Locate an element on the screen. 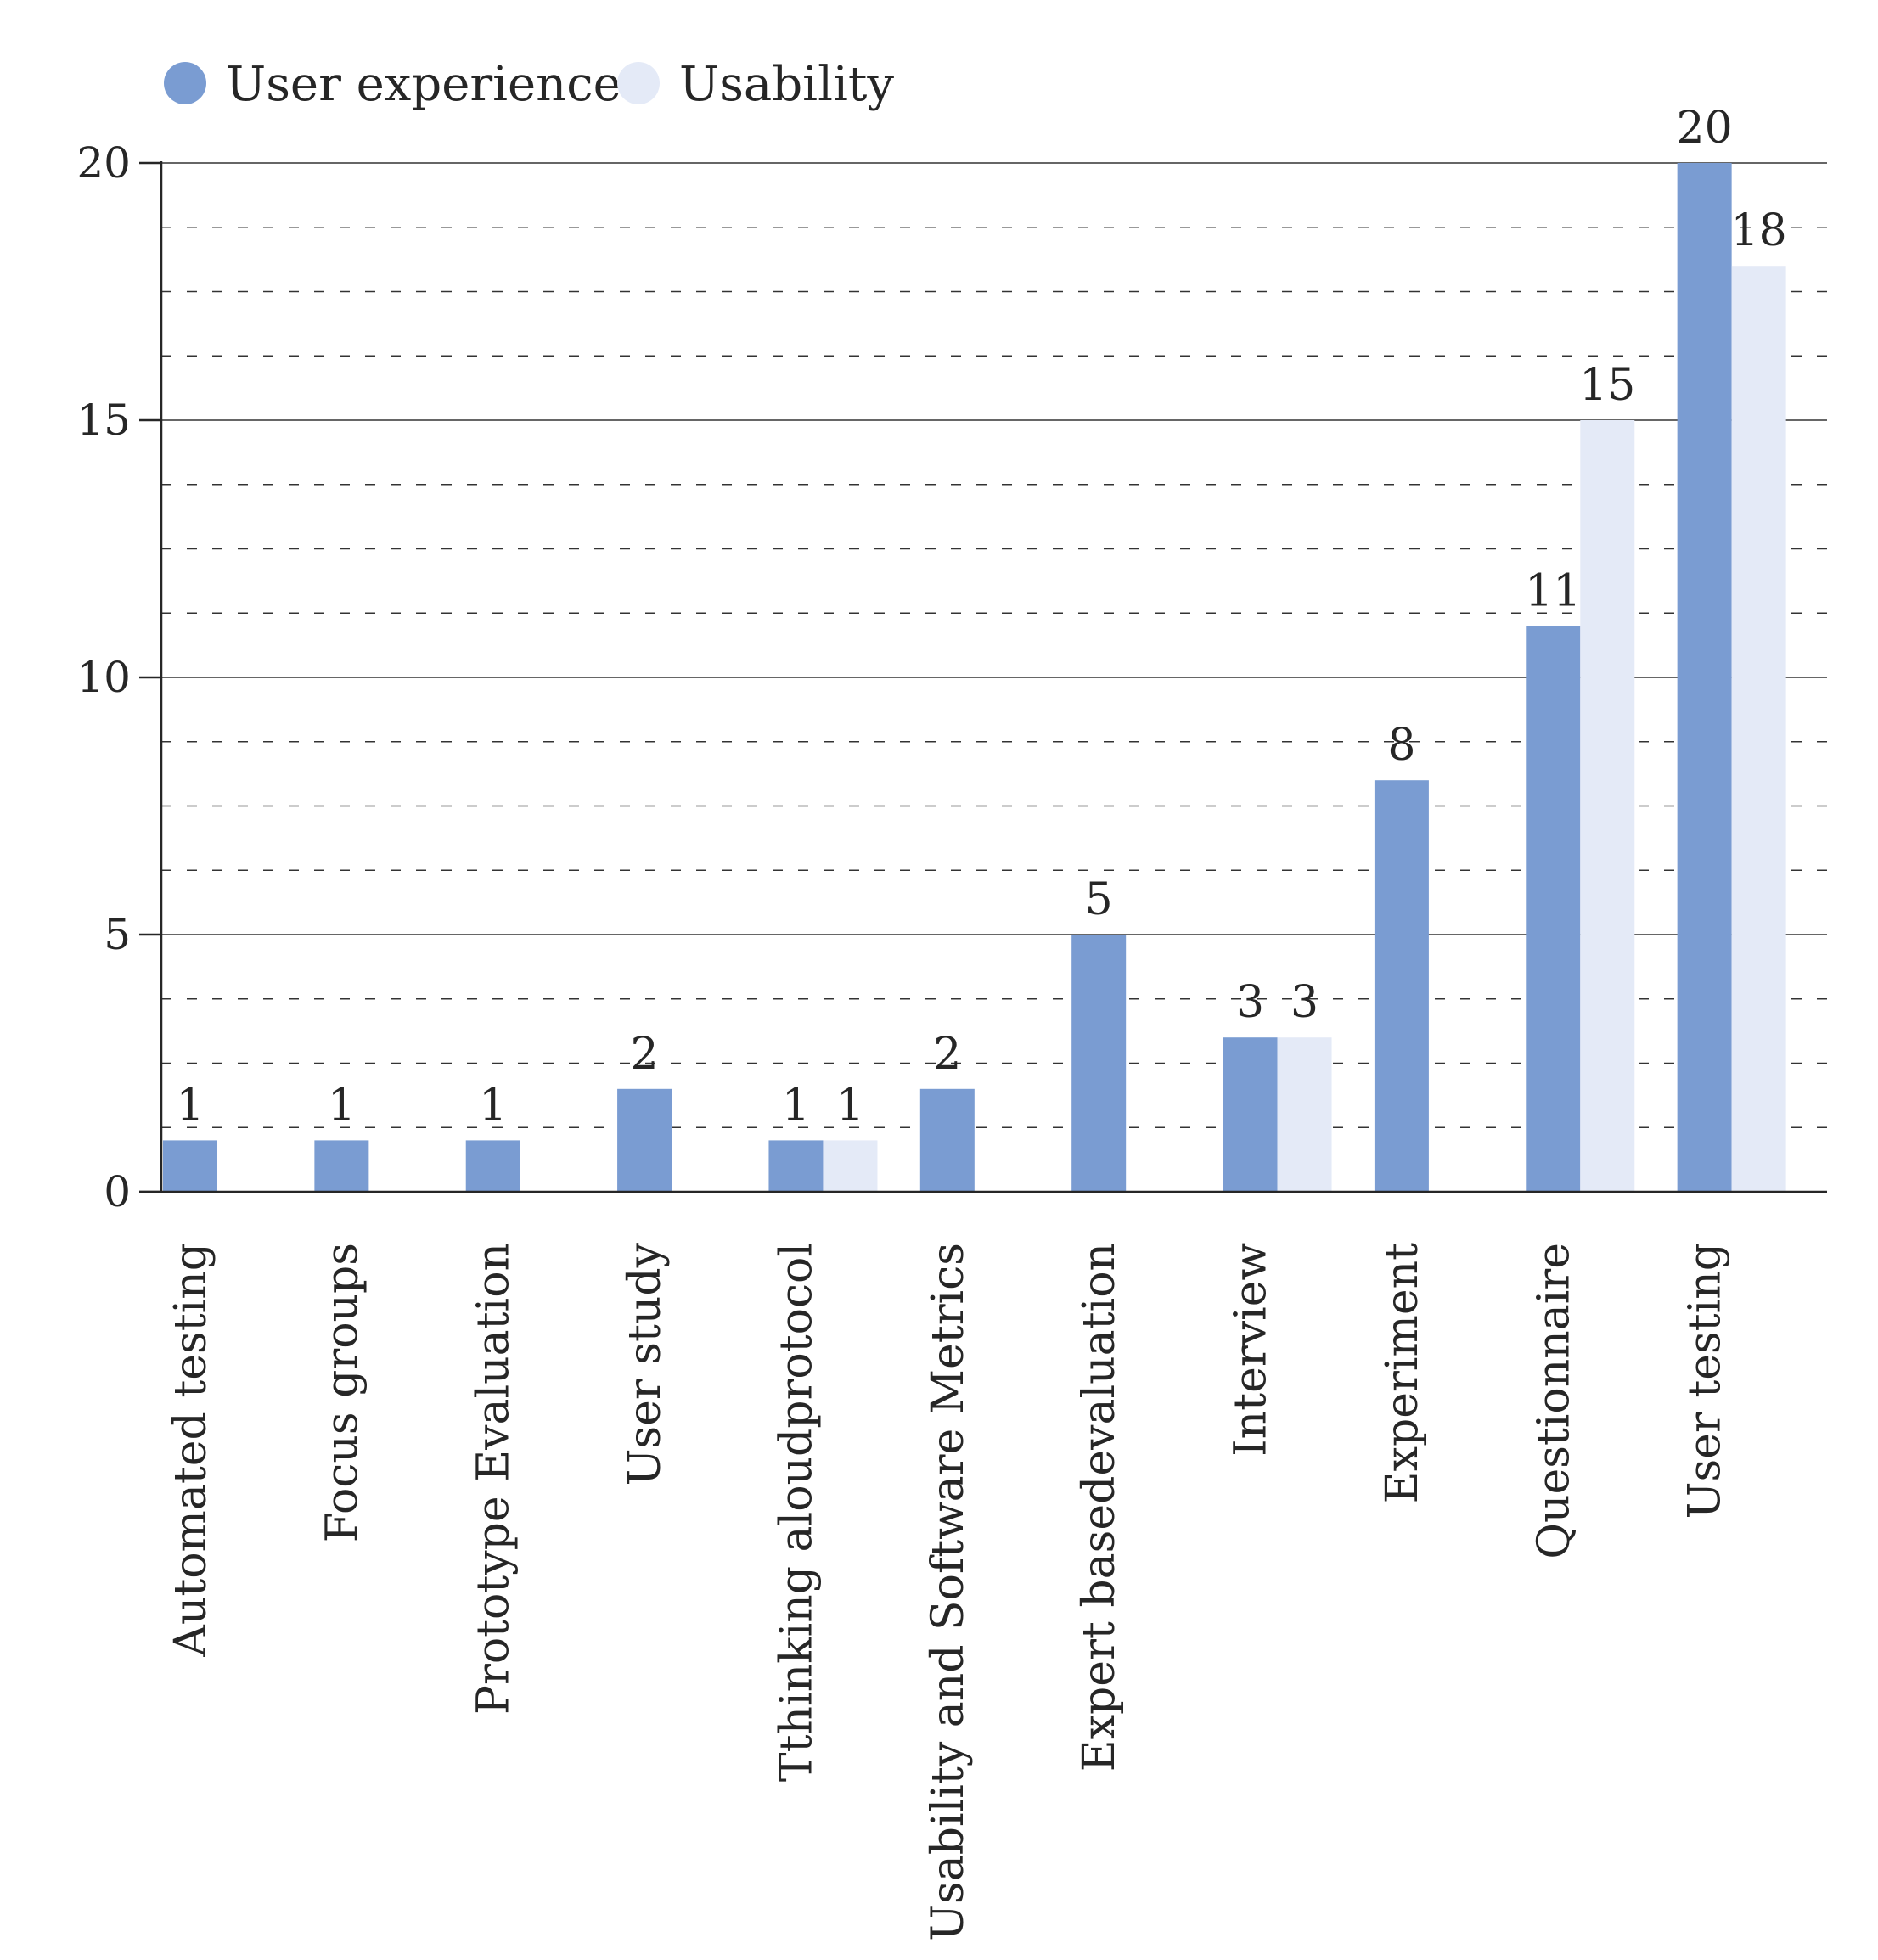  data-label: 8 is located at coordinates (1401, 745).